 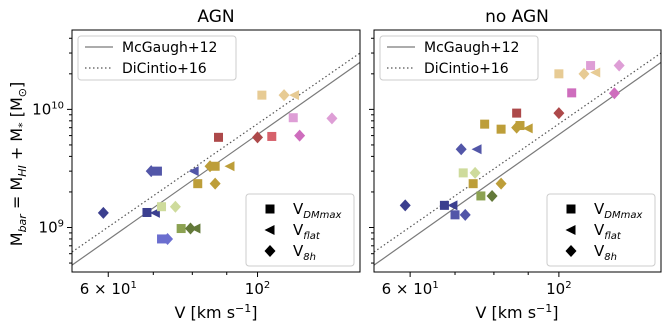 I want to click on y-tick-label: 1010, so click(x=48, y=109).